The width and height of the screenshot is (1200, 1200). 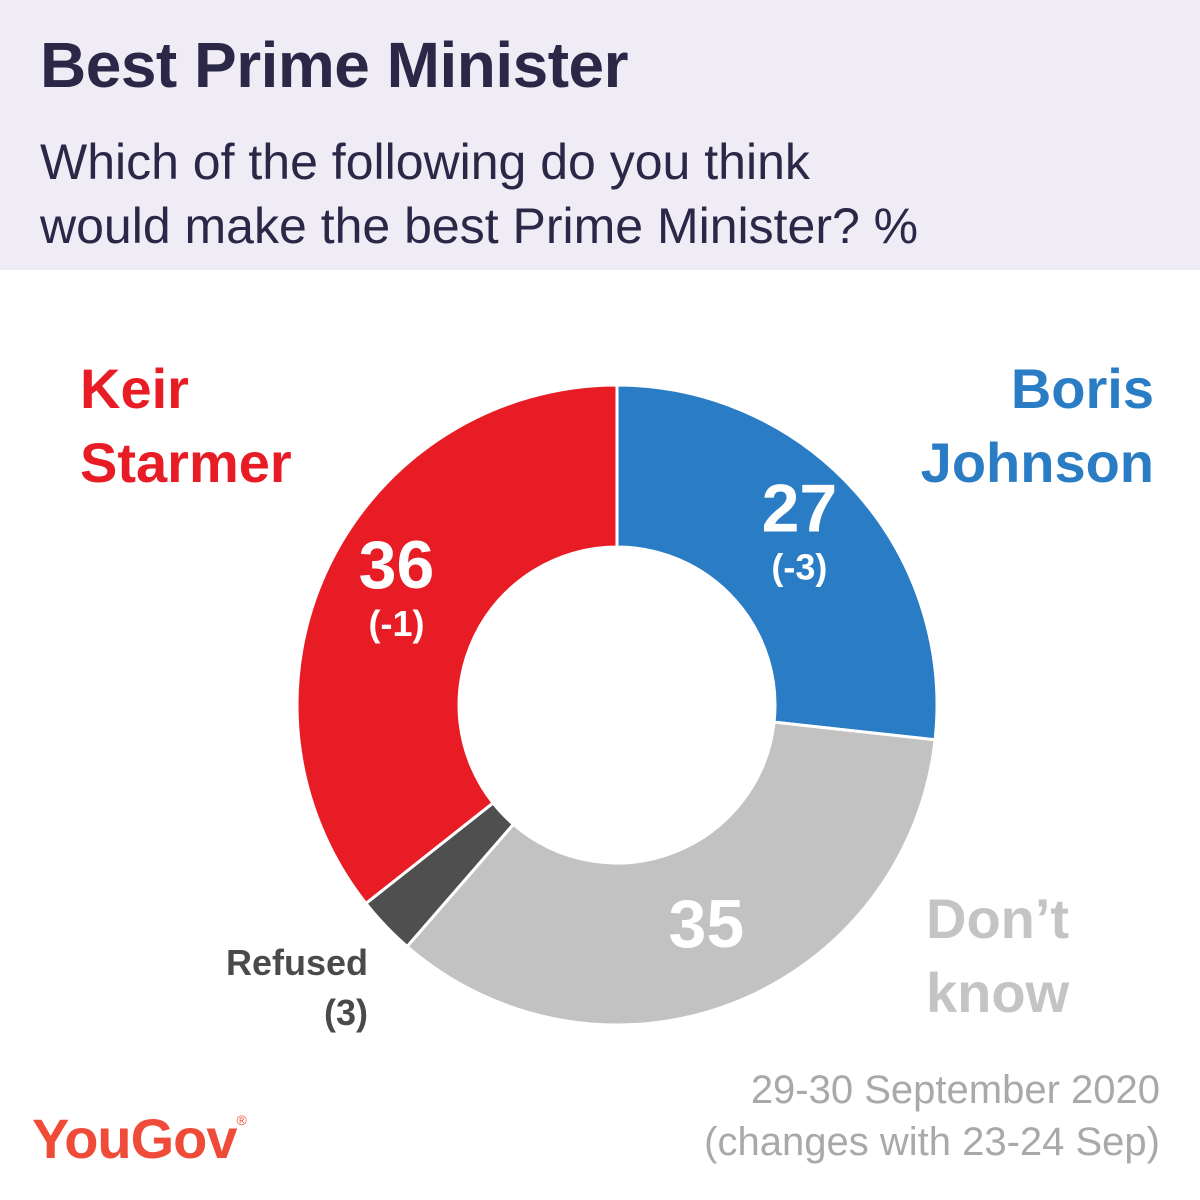 What do you see at coordinates (346, 1012) in the screenshot?
I see `label-refused-line-2: (3)` at bounding box center [346, 1012].